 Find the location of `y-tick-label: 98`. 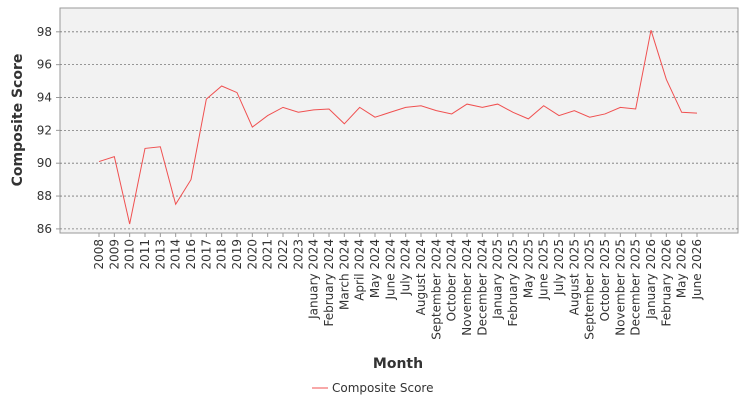

y-tick-label: 98 is located at coordinates (44, 32).